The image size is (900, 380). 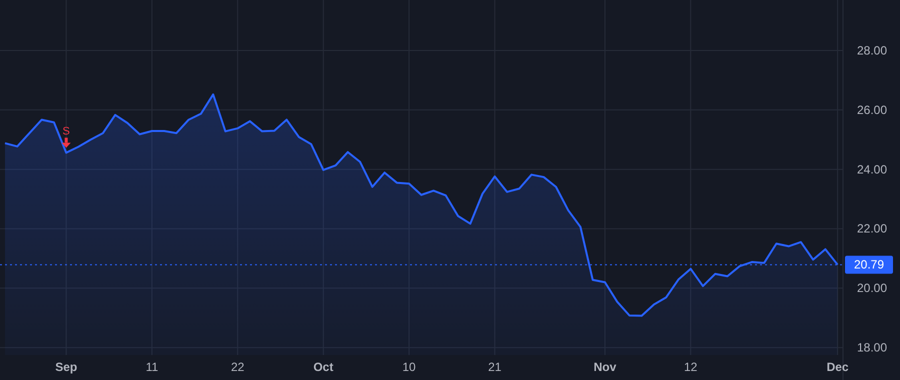 What do you see at coordinates (872, 347) in the screenshot?
I see `y-tick-label: 18.00` at bounding box center [872, 347].